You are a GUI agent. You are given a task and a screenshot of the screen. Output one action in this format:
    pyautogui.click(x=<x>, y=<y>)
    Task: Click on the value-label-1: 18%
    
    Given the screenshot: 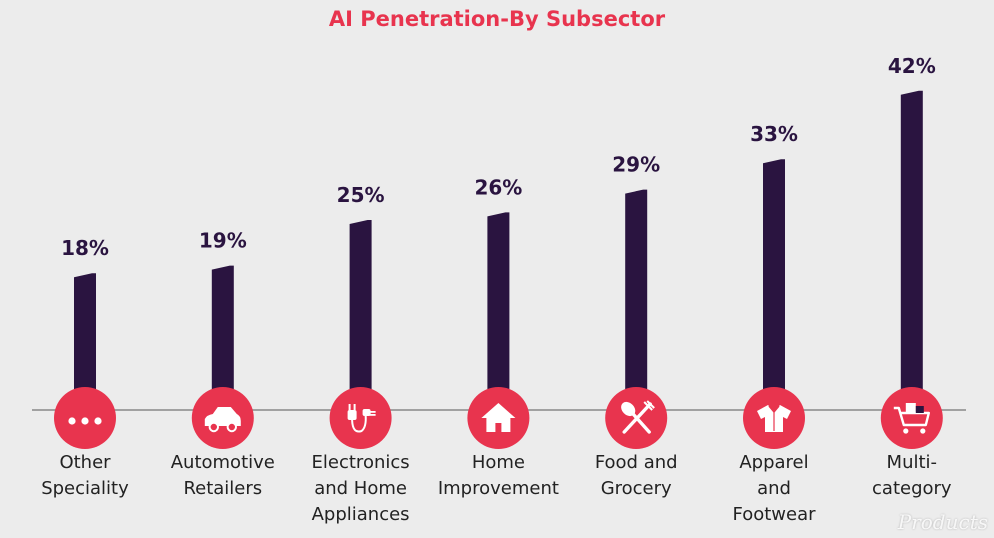 What is the action you would take?
    pyautogui.click(x=85, y=248)
    